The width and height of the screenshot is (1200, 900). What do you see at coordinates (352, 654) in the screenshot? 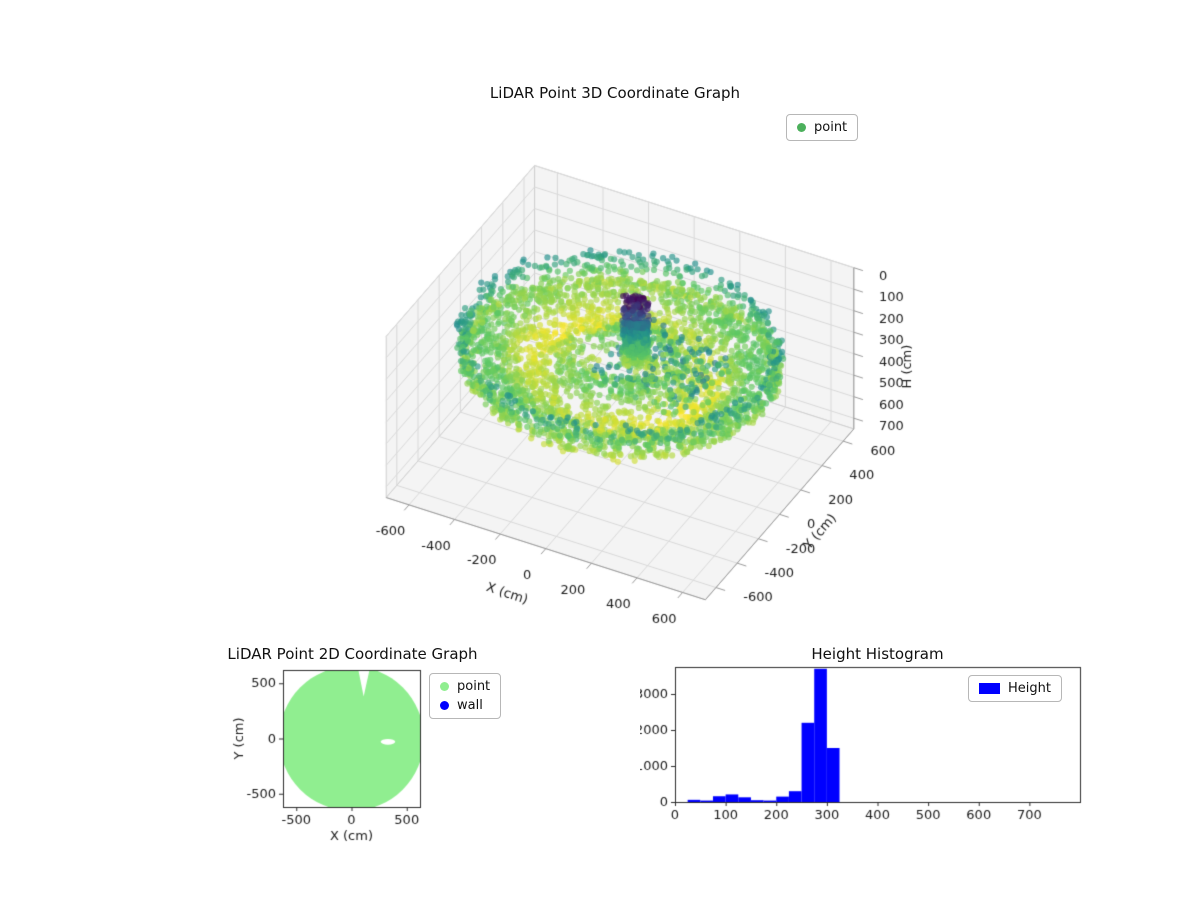
I see `chart-title-2d: LiDAR Point 2D Coordinate Graph` at bounding box center [352, 654].